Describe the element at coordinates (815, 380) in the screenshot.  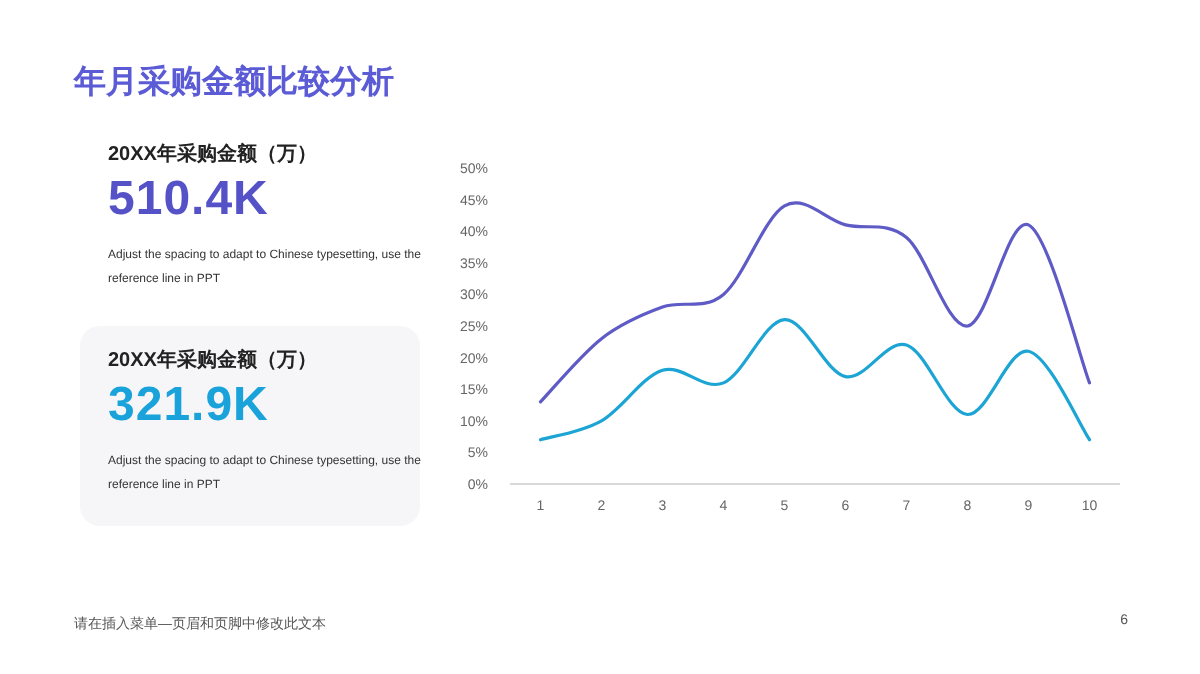
I see `line-series` at that location.